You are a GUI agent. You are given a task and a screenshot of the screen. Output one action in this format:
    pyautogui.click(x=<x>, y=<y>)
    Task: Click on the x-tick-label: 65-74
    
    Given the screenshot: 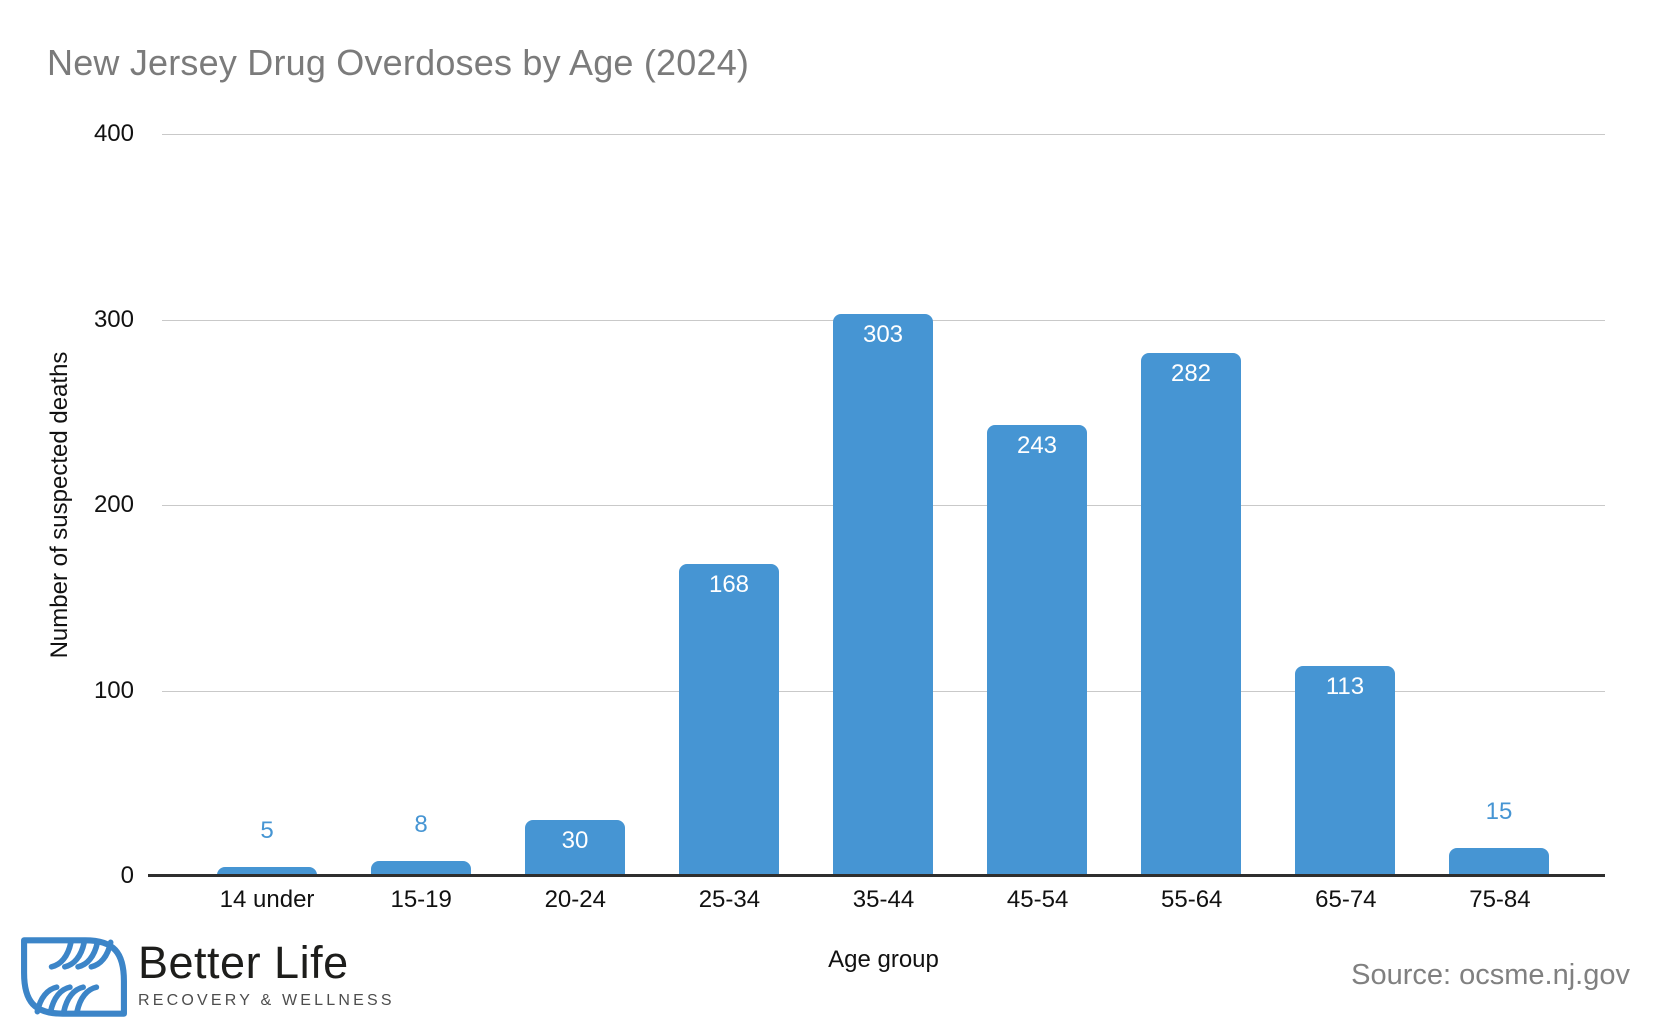 What is the action you would take?
    pyautogui.click(x=1346, y=899)
    